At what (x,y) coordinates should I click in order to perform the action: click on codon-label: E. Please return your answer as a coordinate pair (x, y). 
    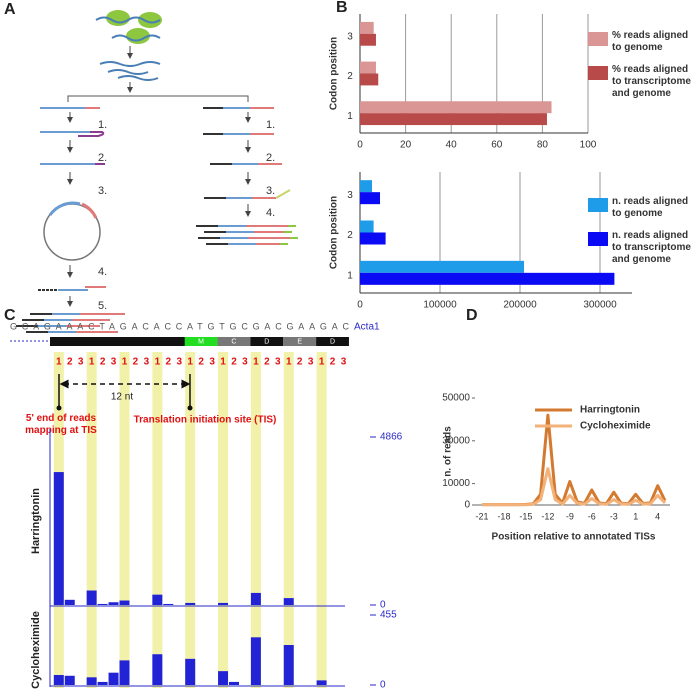
    Looking at the image, I should click on (299, 341).